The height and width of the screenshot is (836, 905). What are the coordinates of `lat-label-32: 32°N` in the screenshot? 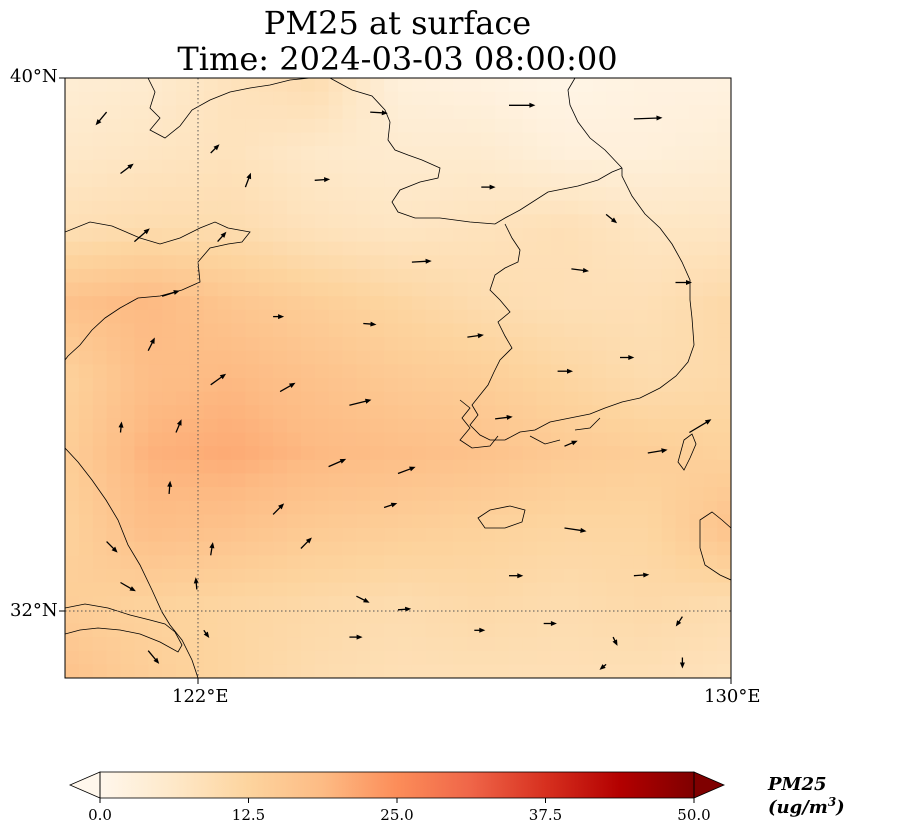 It's located at (34, 610).